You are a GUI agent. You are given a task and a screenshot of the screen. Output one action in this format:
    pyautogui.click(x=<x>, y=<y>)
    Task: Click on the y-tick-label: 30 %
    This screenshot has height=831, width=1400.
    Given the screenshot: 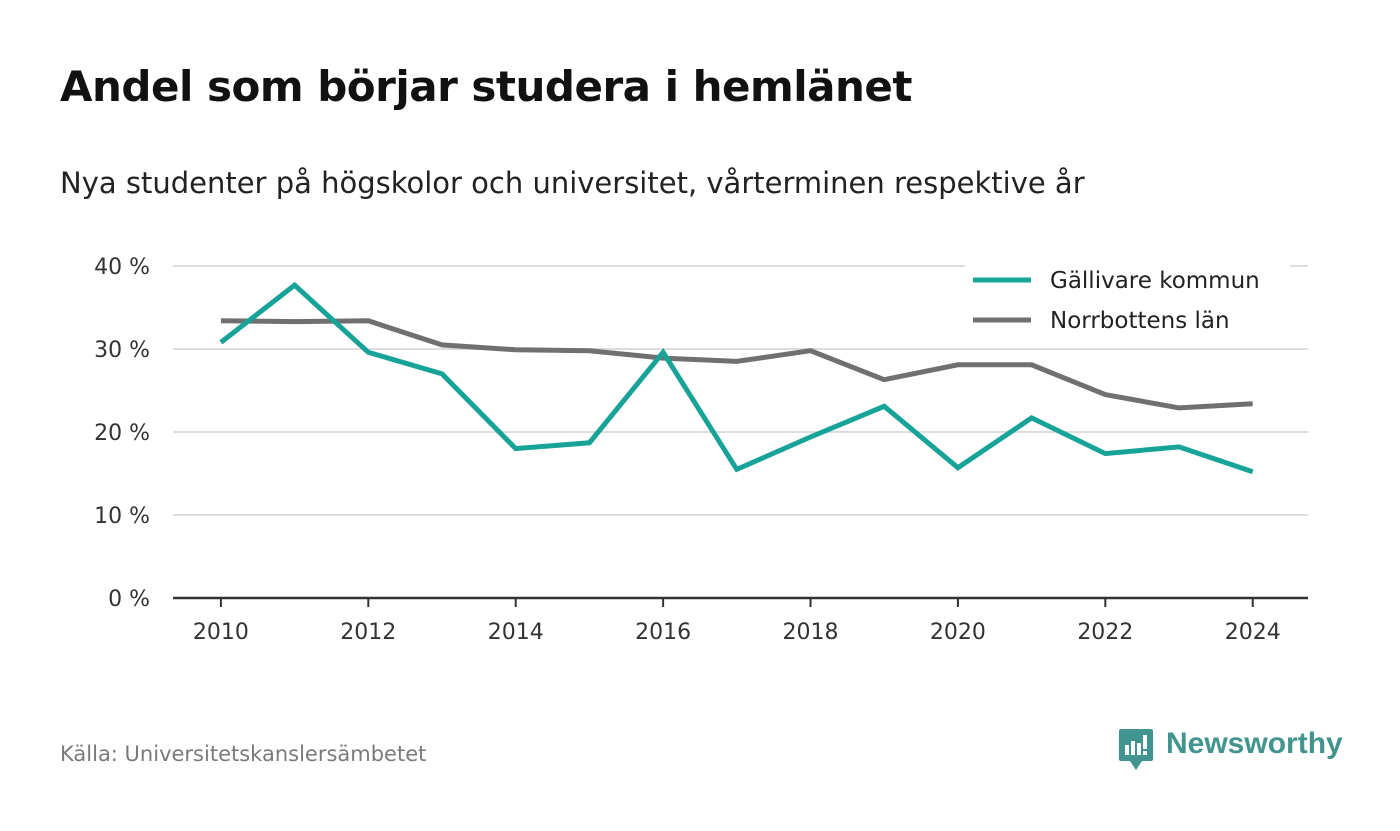 What is the action you would take?
    pyautogui.click(x=122, y=350)
    